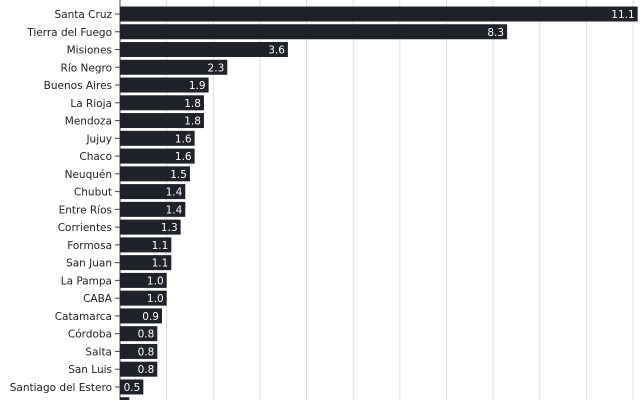 The height and width of the screenshot is (400, 640). Describe the element at coordinates (169, 228) in the screenshot. I see `value-label: 1.3` at that location.